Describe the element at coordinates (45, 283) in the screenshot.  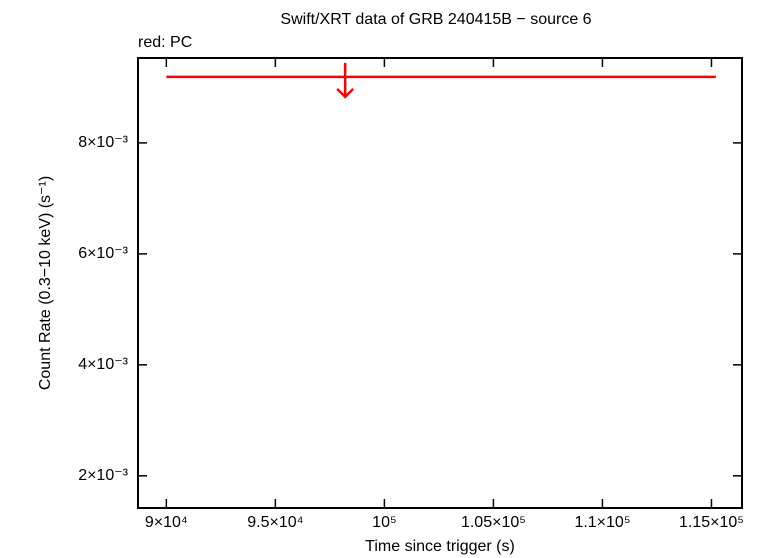
I see `y-axis-label: Count Rate (0.3−10 keV) (s⁻¹)` at that location.